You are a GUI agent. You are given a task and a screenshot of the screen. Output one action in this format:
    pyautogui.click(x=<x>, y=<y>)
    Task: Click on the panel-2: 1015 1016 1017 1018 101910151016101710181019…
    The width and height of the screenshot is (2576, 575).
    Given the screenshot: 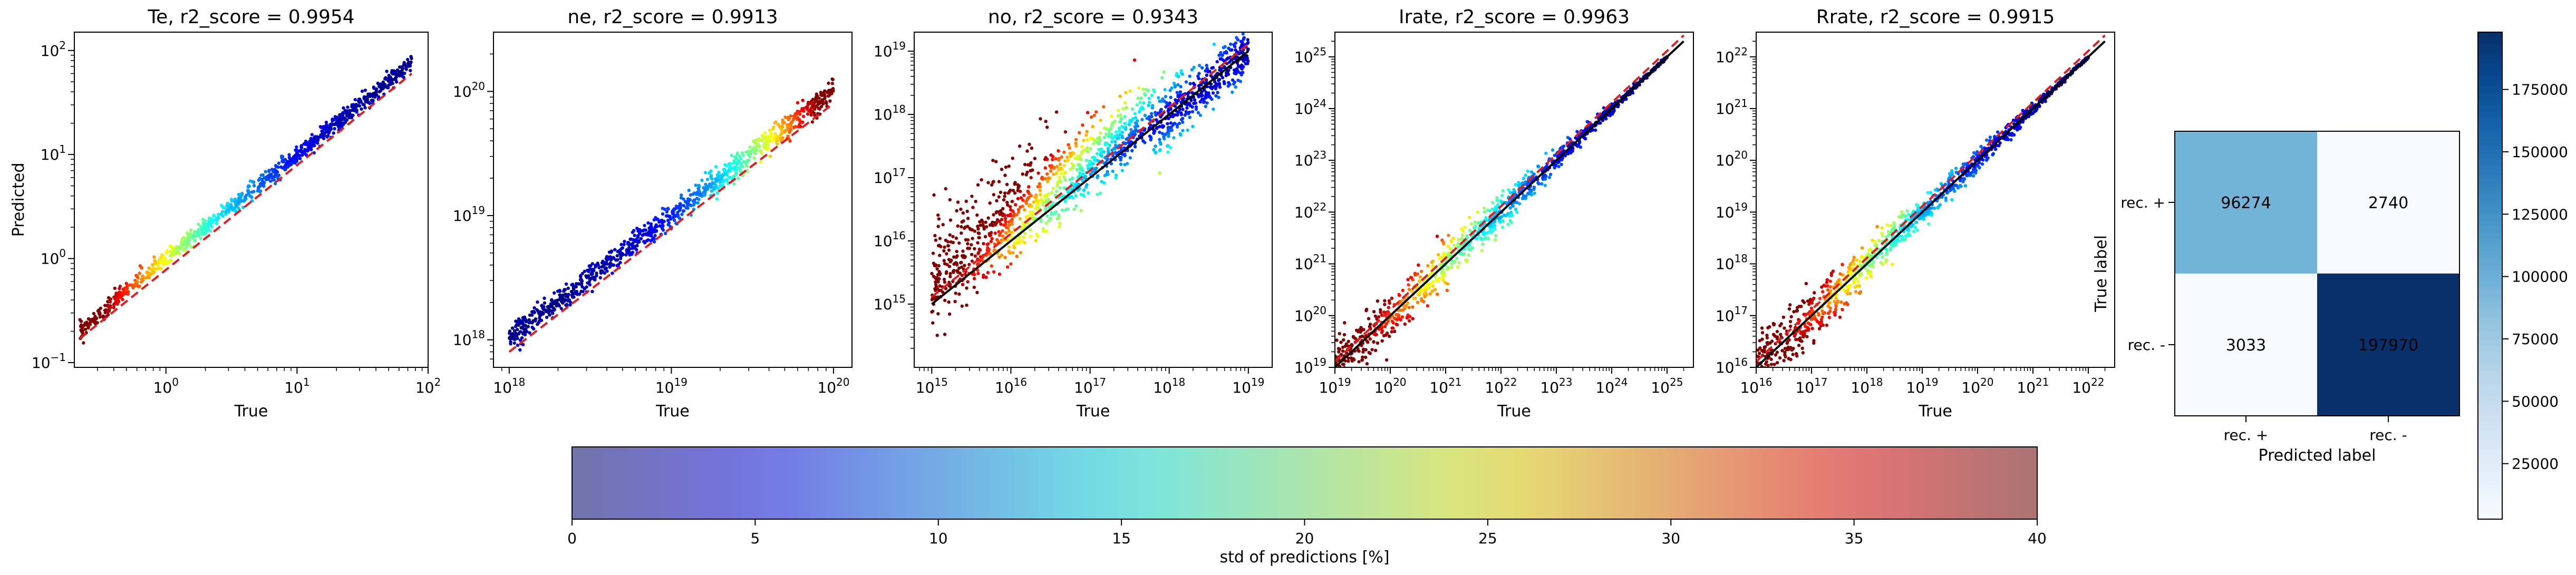 What is the action you would take?
    pyautogui.click(x=1073, y=213)
    